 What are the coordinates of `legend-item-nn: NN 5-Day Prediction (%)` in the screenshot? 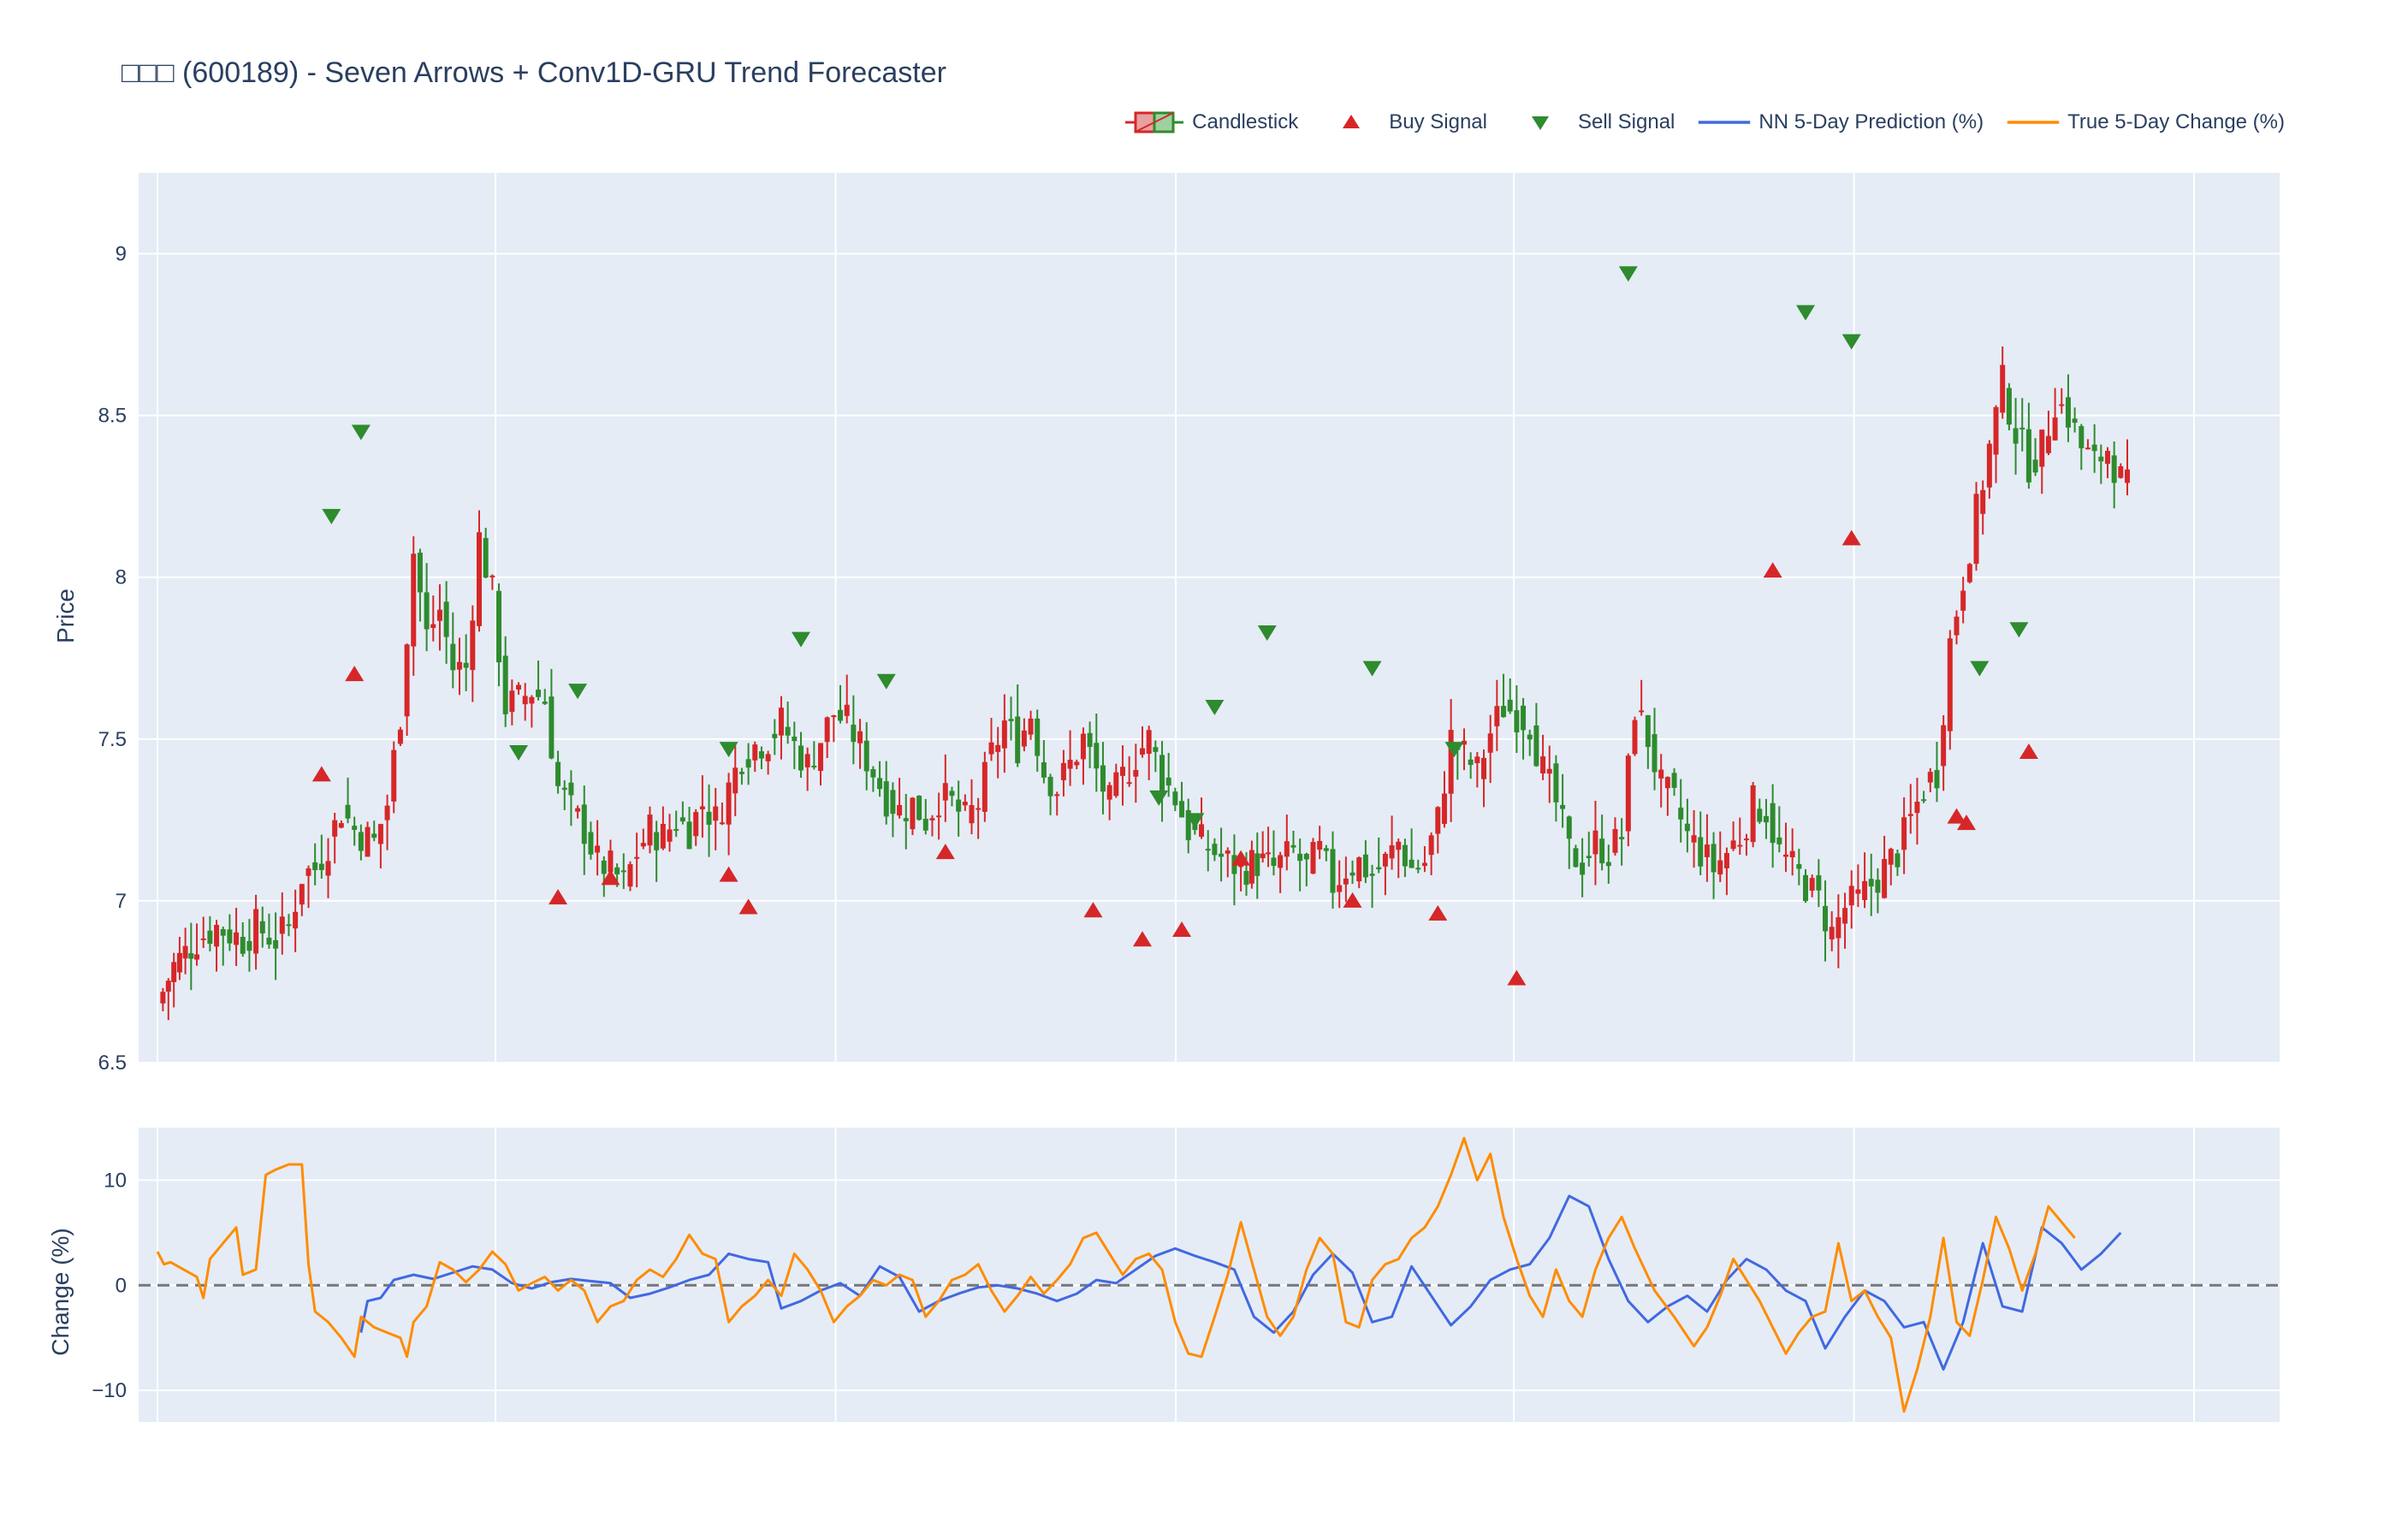 It's located at (1840, 122).